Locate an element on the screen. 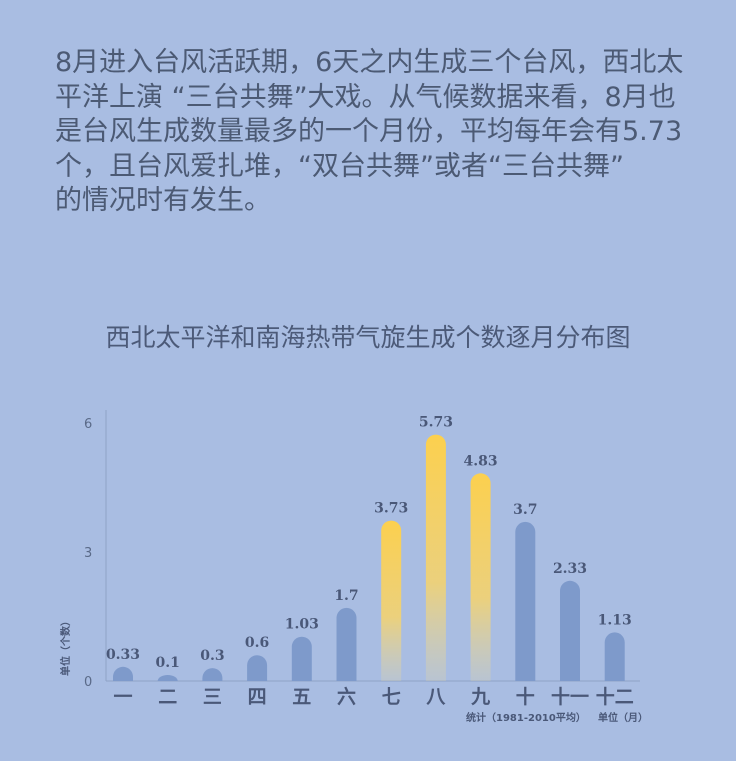 Image resolution: width=736 pixels, height=761 pixels. x-tick-label: 六 is located at coordinates (346, 696).